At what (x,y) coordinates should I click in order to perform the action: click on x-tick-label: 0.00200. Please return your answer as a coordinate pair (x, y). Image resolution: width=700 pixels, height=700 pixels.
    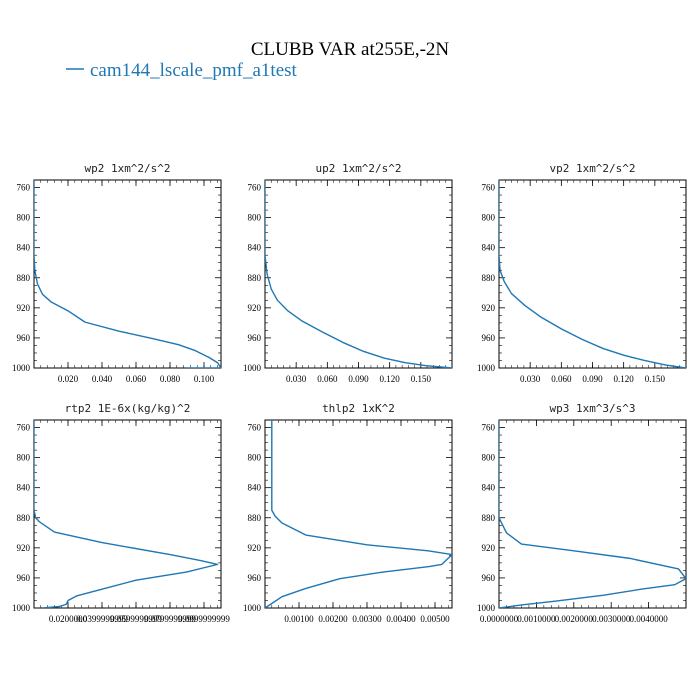
    Looking at the image, I should click on (333, 619).